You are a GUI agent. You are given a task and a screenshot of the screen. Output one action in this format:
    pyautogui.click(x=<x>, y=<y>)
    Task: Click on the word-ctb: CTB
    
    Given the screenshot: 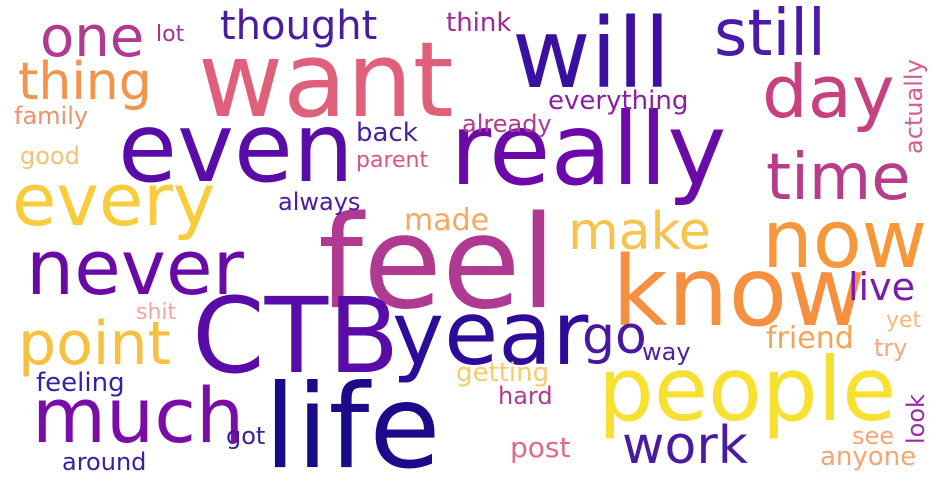 What is the action you would take?
    pyautogui.click(x=296, y=336)
    